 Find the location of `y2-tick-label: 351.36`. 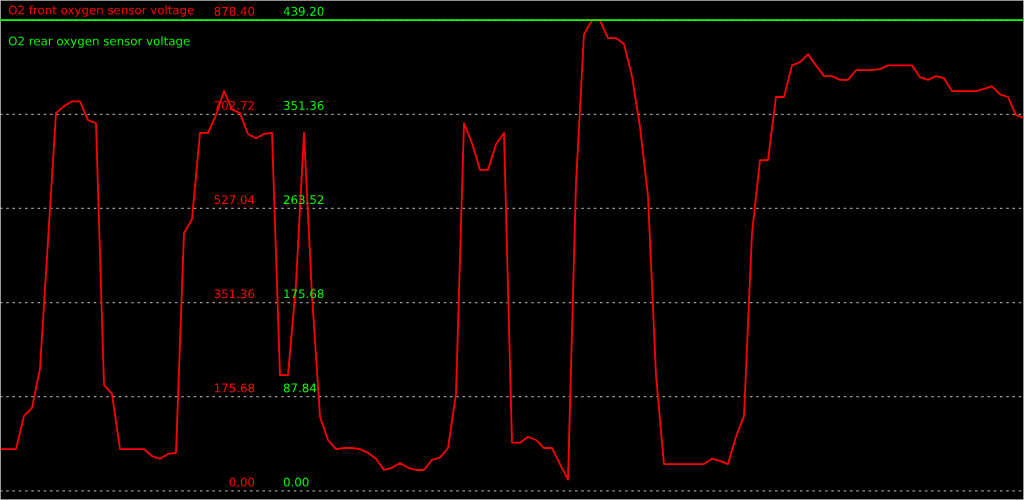

y2-tick-label: 351.36 is located at coordinates (303, 105).